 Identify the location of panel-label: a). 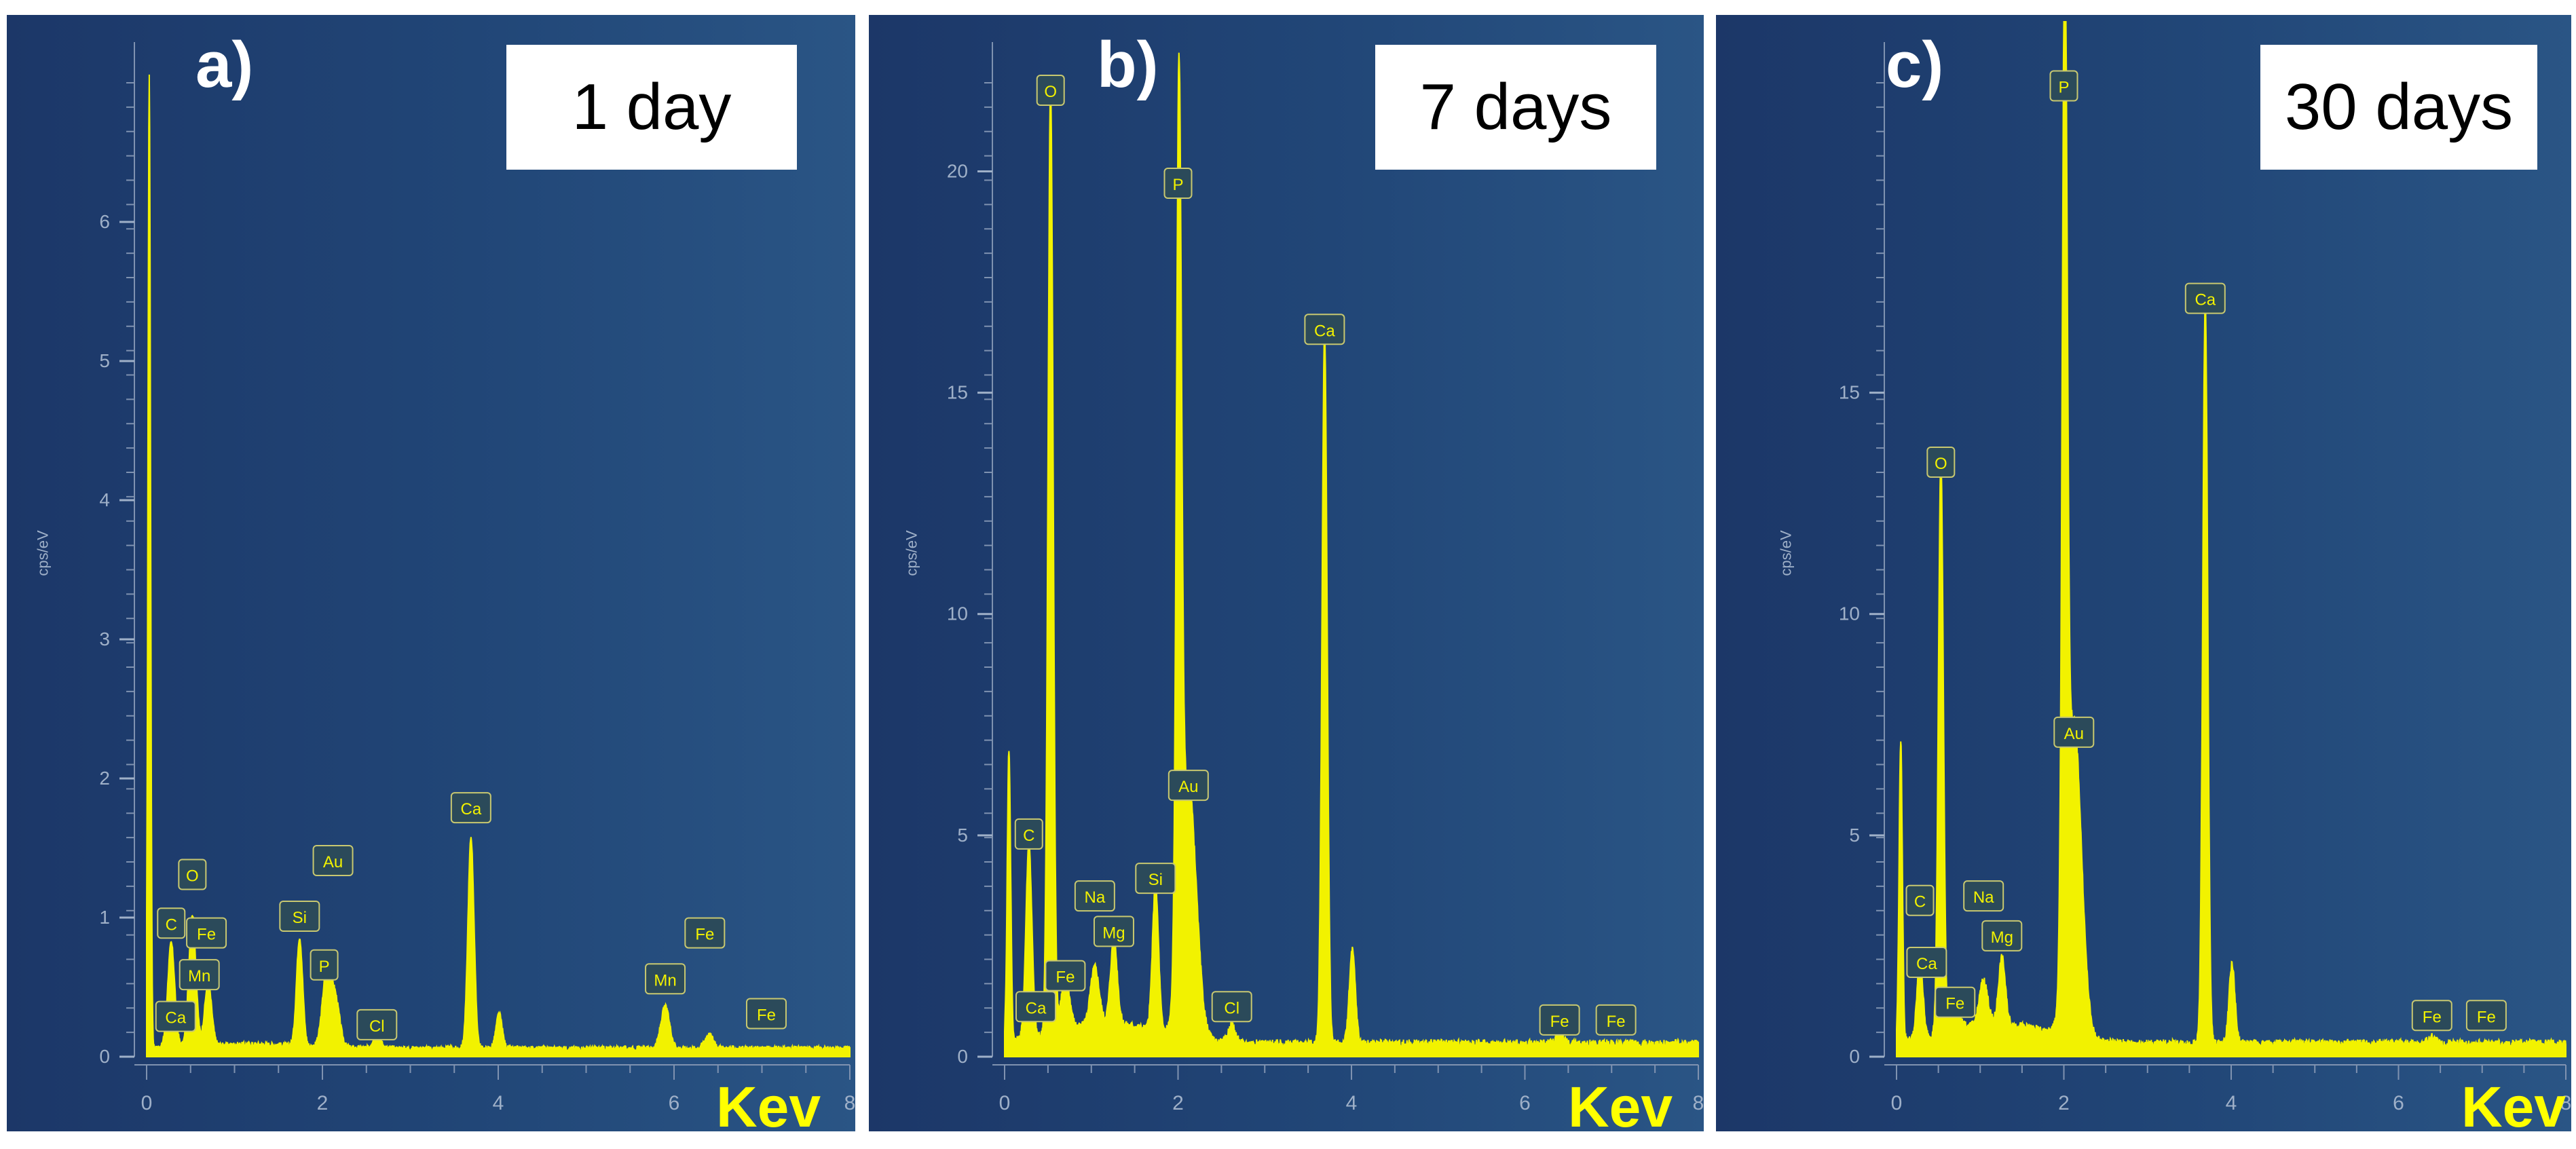
(225, 65).